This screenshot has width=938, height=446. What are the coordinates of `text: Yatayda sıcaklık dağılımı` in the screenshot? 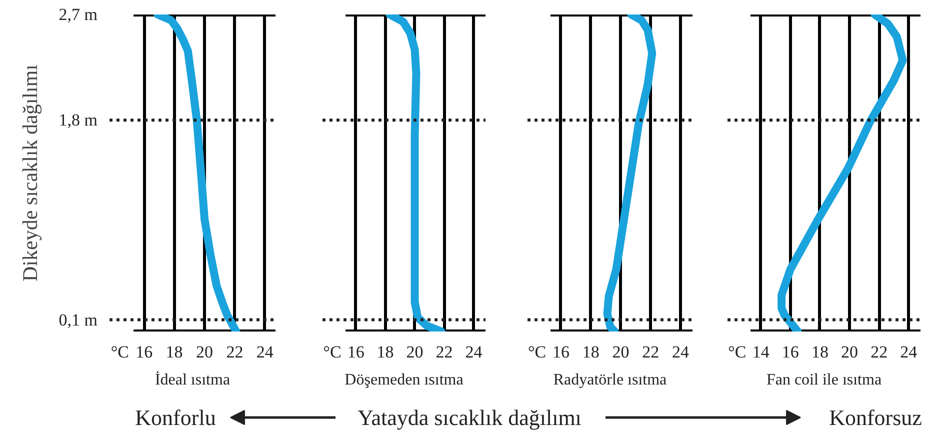 It's located at (470, 417).